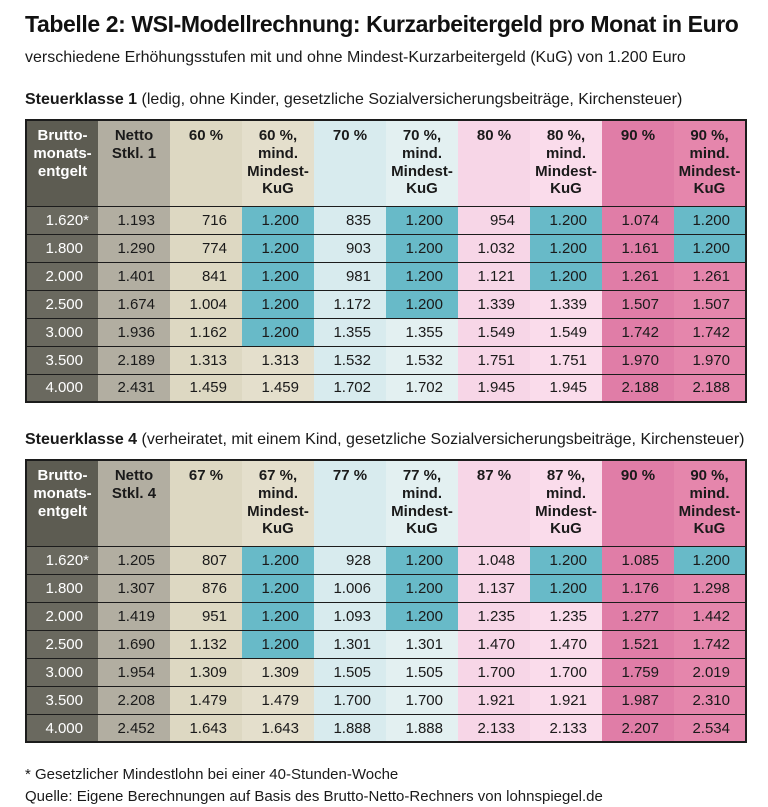  Describe the element at coordinates (566, 304) in the screenshot. I see `value-cell: 1.339` at that location.